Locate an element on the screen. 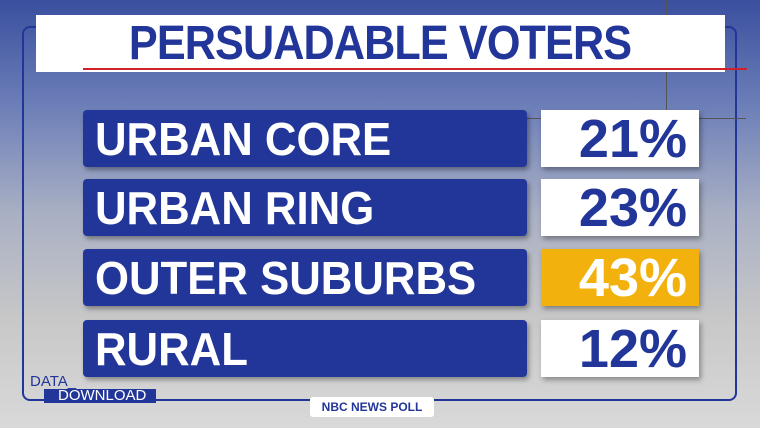  row-label: OUTER SUBURBS is located at coordinates (305, 277).